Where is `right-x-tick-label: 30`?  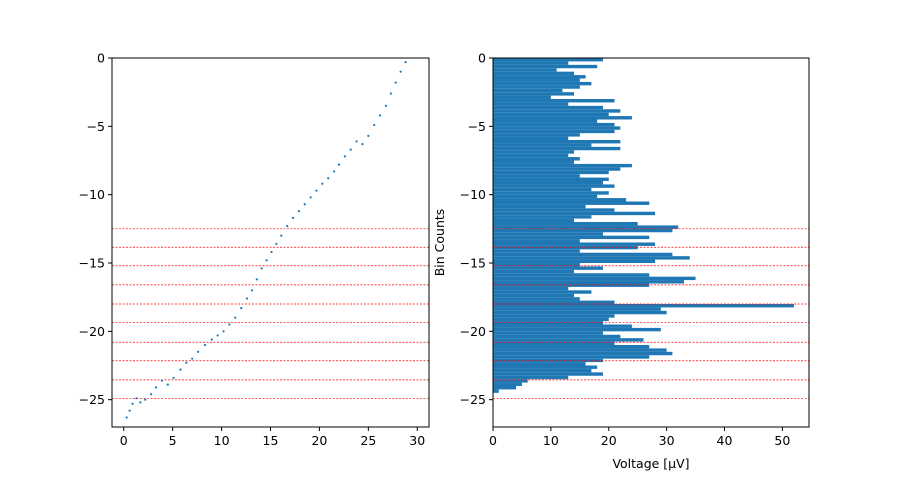
right-x-tick-label: 30 is located at coordinates (667, 440).